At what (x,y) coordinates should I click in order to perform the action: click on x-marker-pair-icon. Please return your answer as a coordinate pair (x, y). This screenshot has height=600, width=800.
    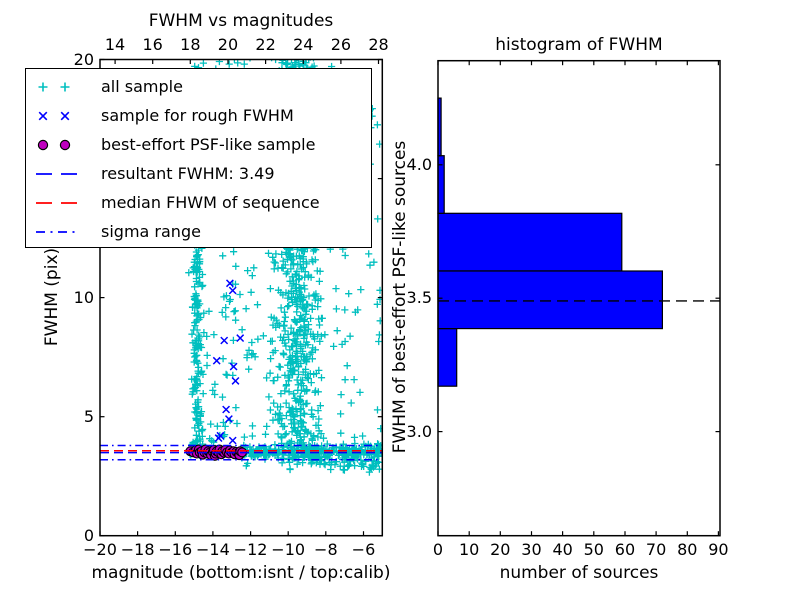
    Looking at the image, I should click on (62, 116).